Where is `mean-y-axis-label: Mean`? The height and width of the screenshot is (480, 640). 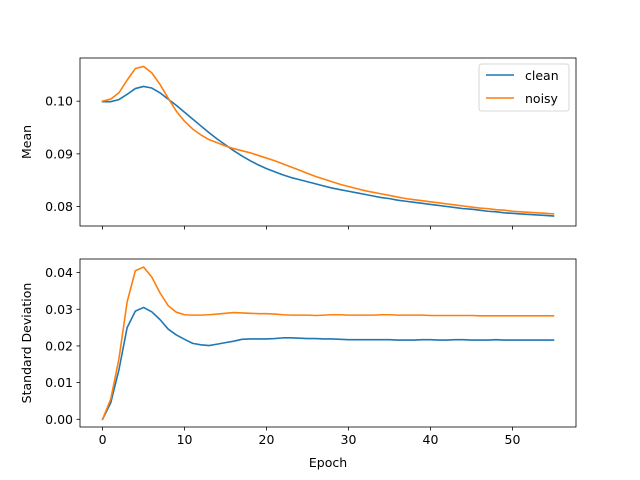 mean-y-axis-label: Mean is located at coordinates (26, 142).